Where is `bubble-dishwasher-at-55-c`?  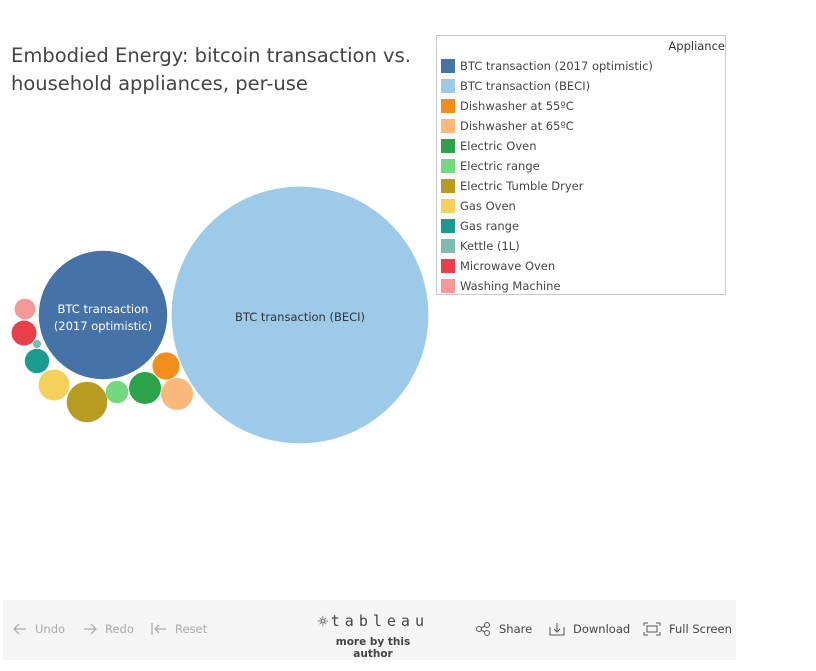 bubble-dishwasher-at-55-c is located at coordinates (166, 366).